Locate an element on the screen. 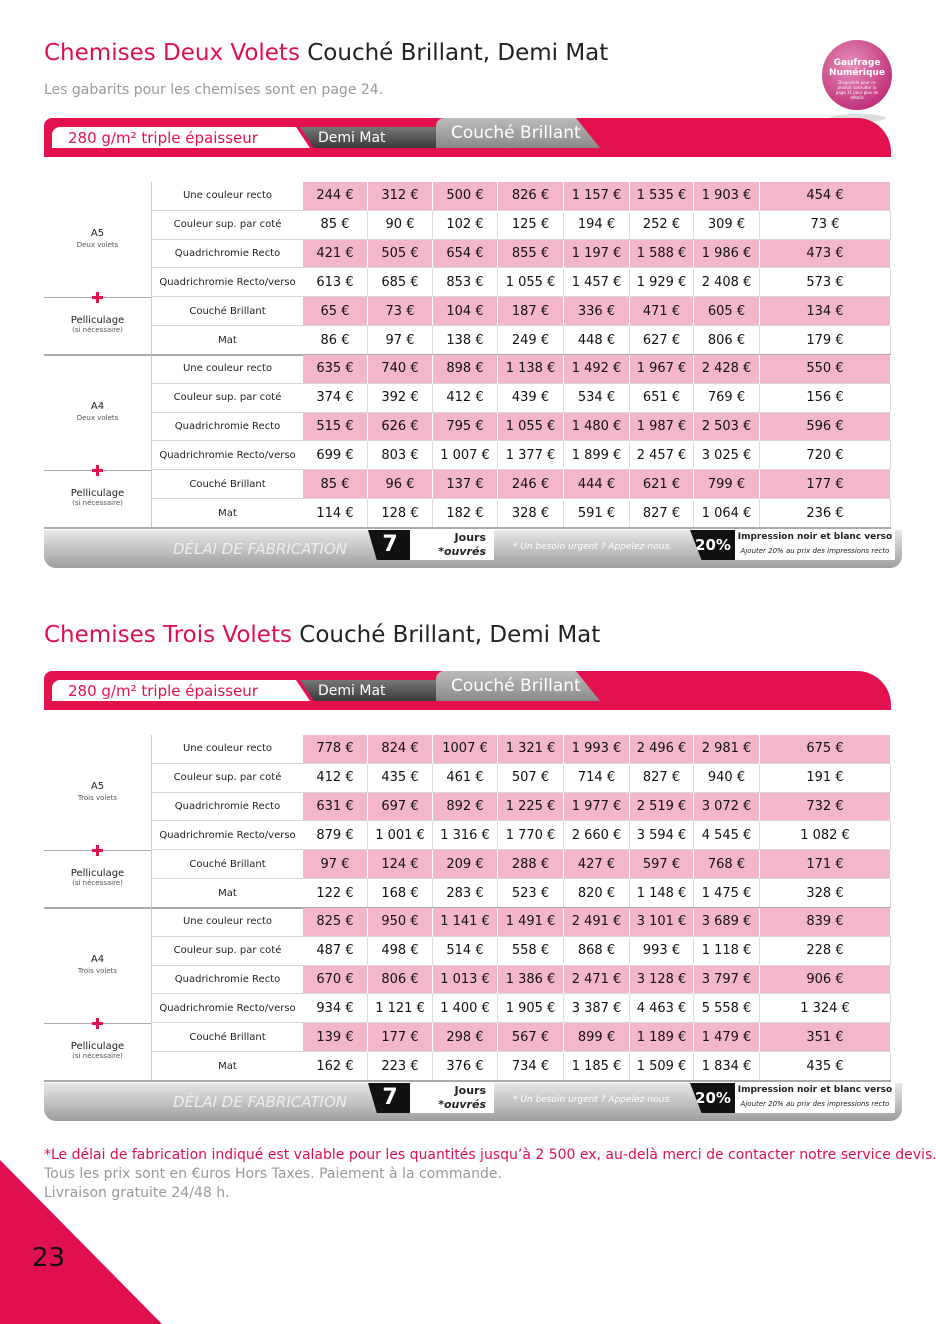  price: 1 225 € is located at coordinates (531, 807).